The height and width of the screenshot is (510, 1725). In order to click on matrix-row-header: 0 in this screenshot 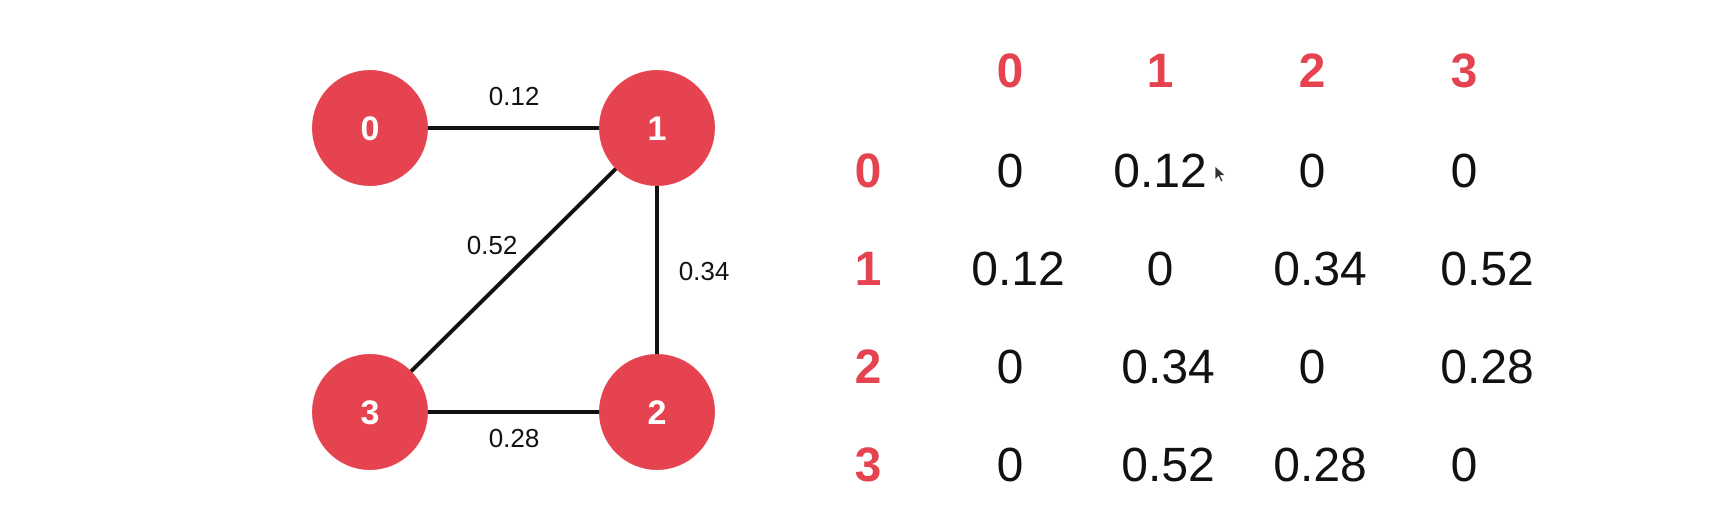, I will do `click(868, 172)`.